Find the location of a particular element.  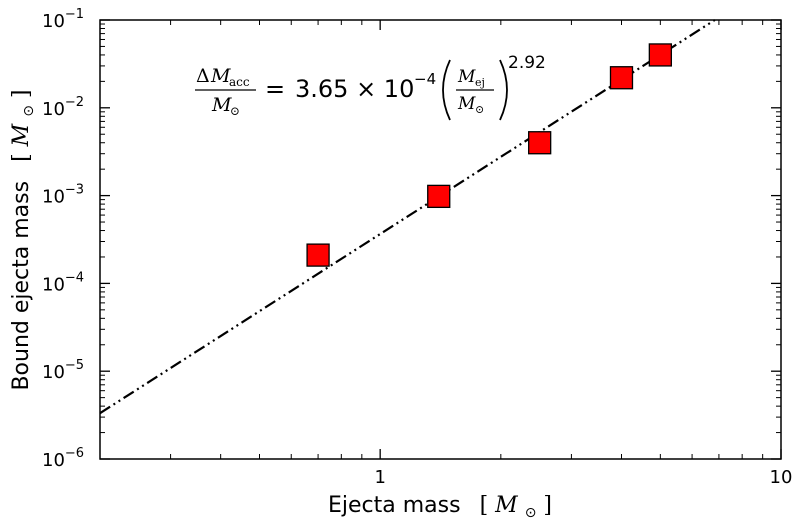

x-axis-unit-close: ] is located at coordinates (547, 505).